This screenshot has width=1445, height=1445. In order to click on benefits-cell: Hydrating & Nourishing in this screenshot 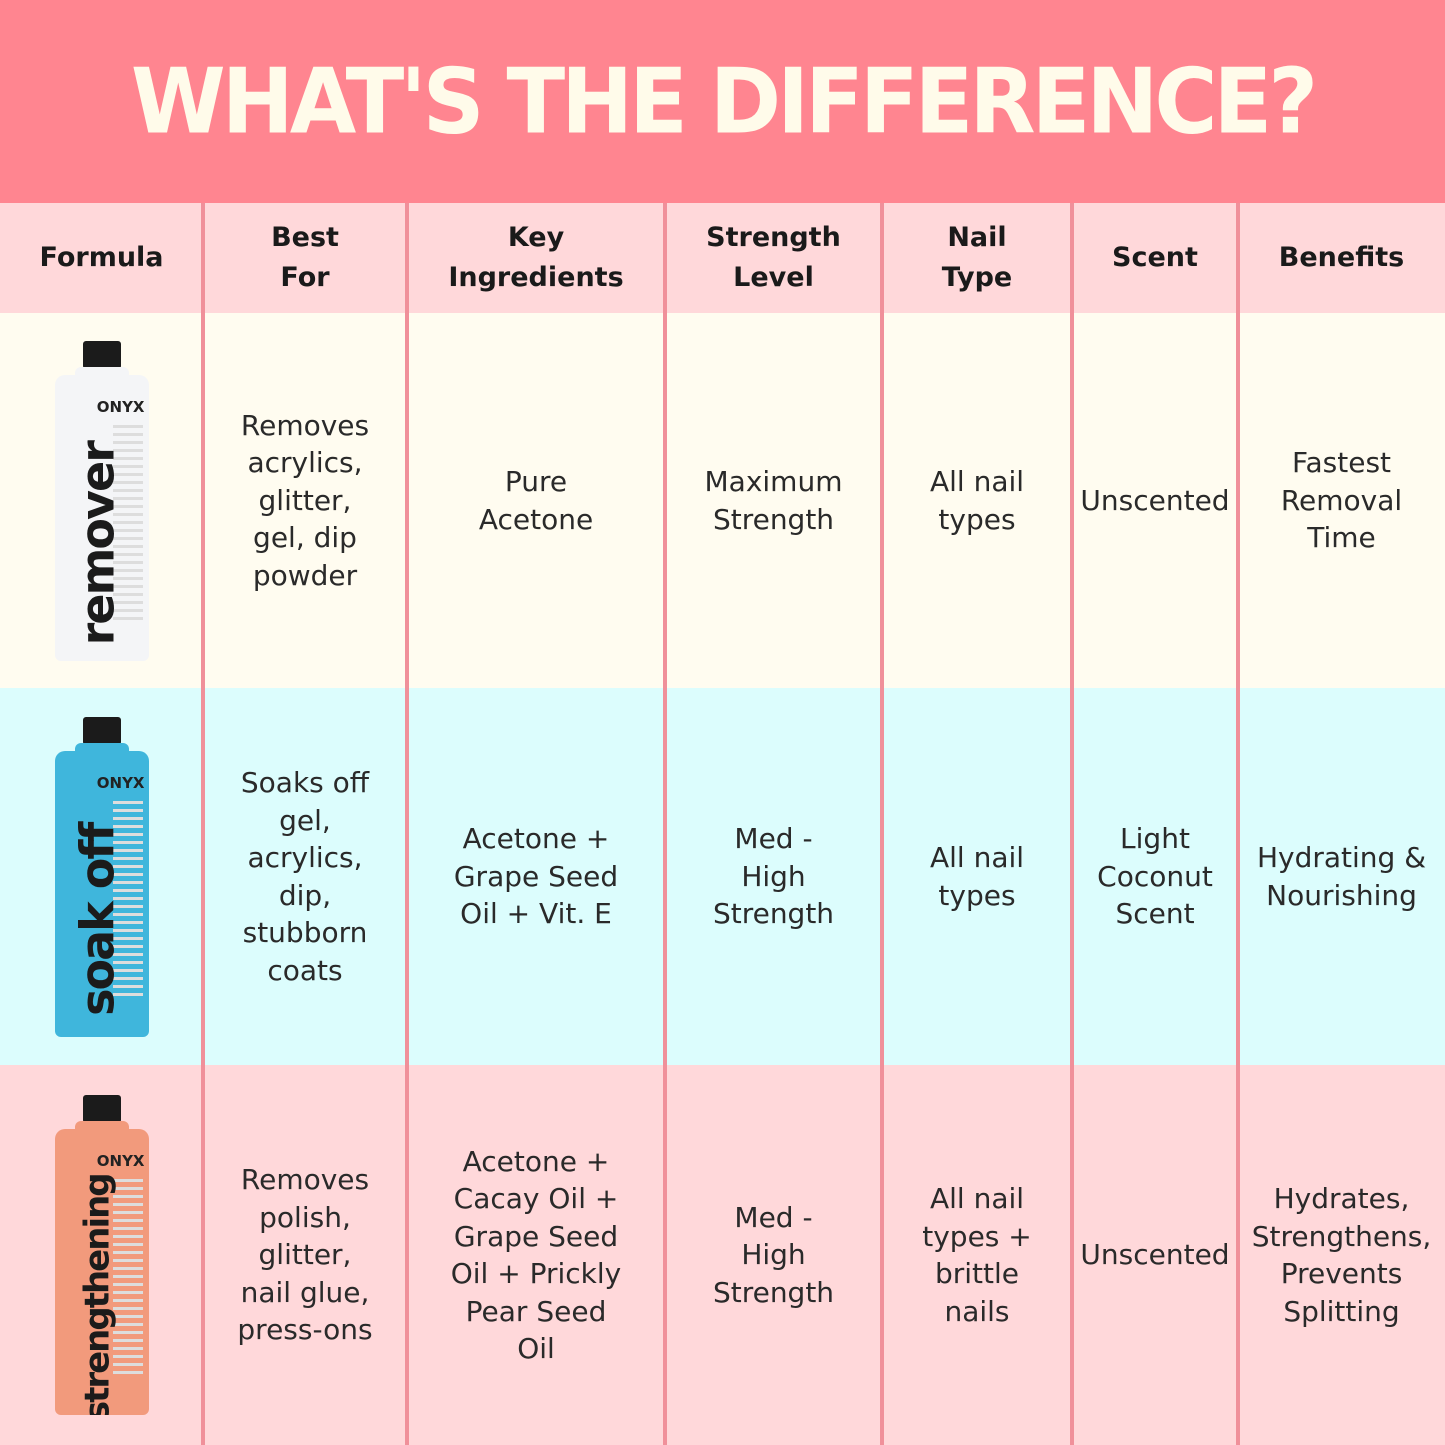, I will do `click(1341, 876)`.